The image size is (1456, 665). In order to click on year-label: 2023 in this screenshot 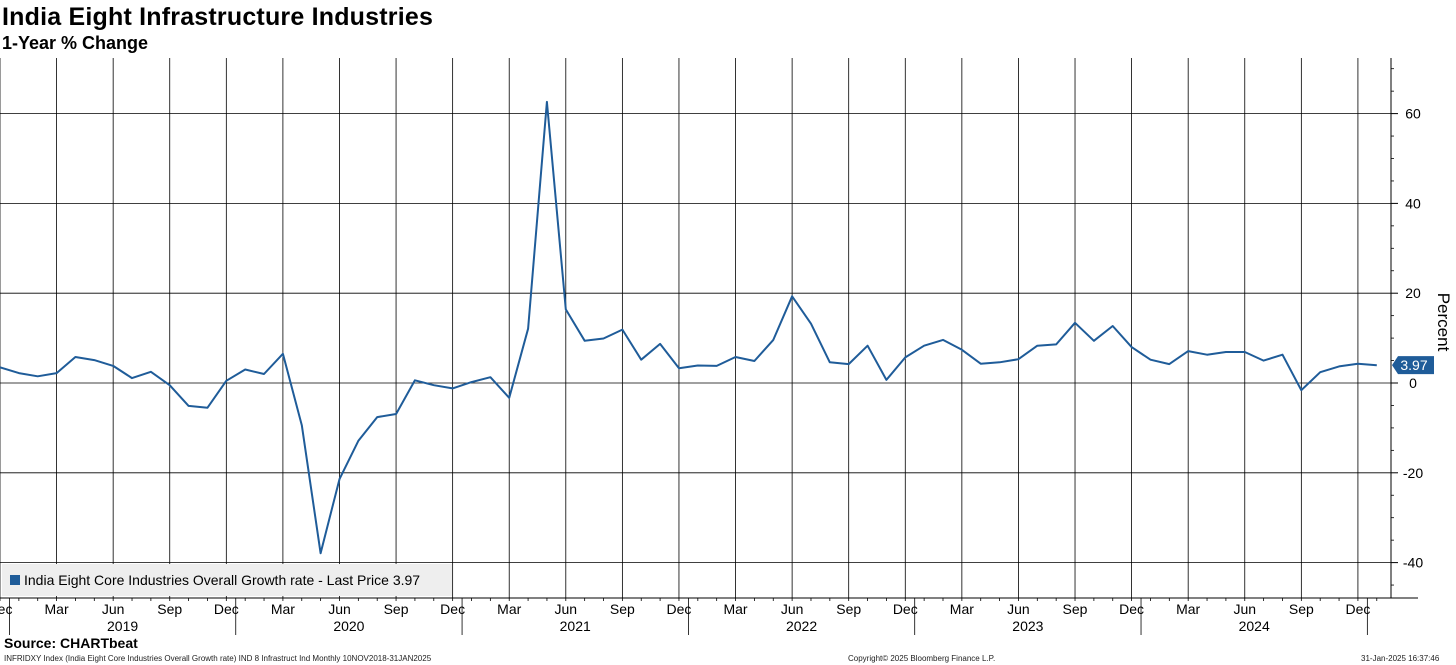, I will do `click(1027, 626)`.